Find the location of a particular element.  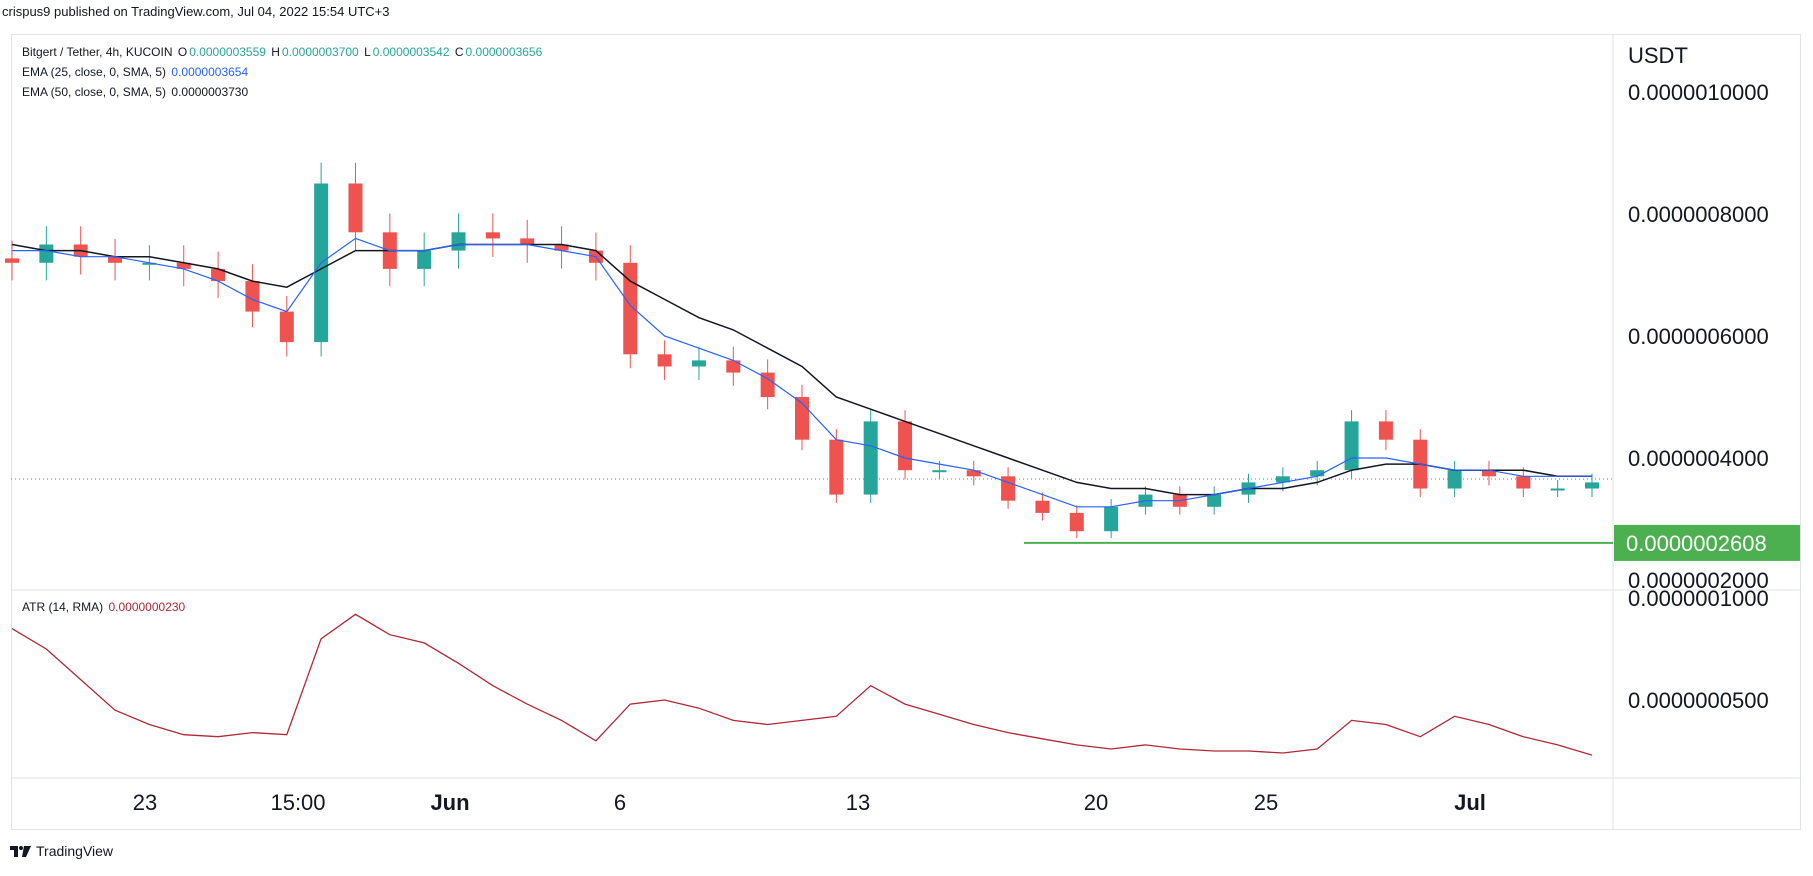

time-tick-label: 13 is located at coordinates (858, 802).